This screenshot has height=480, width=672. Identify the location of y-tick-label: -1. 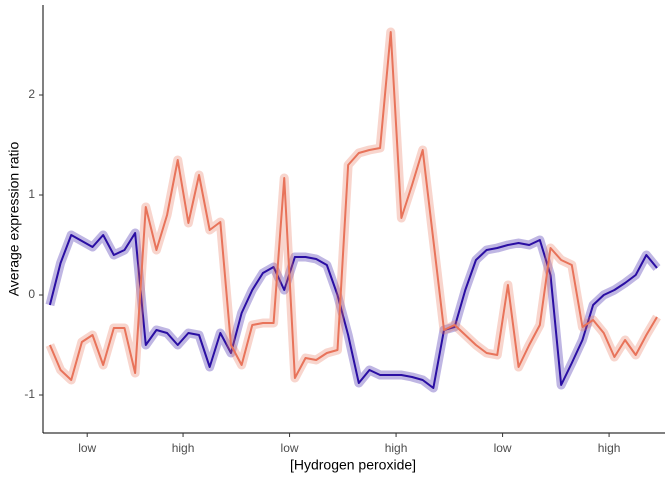
(29, 394).